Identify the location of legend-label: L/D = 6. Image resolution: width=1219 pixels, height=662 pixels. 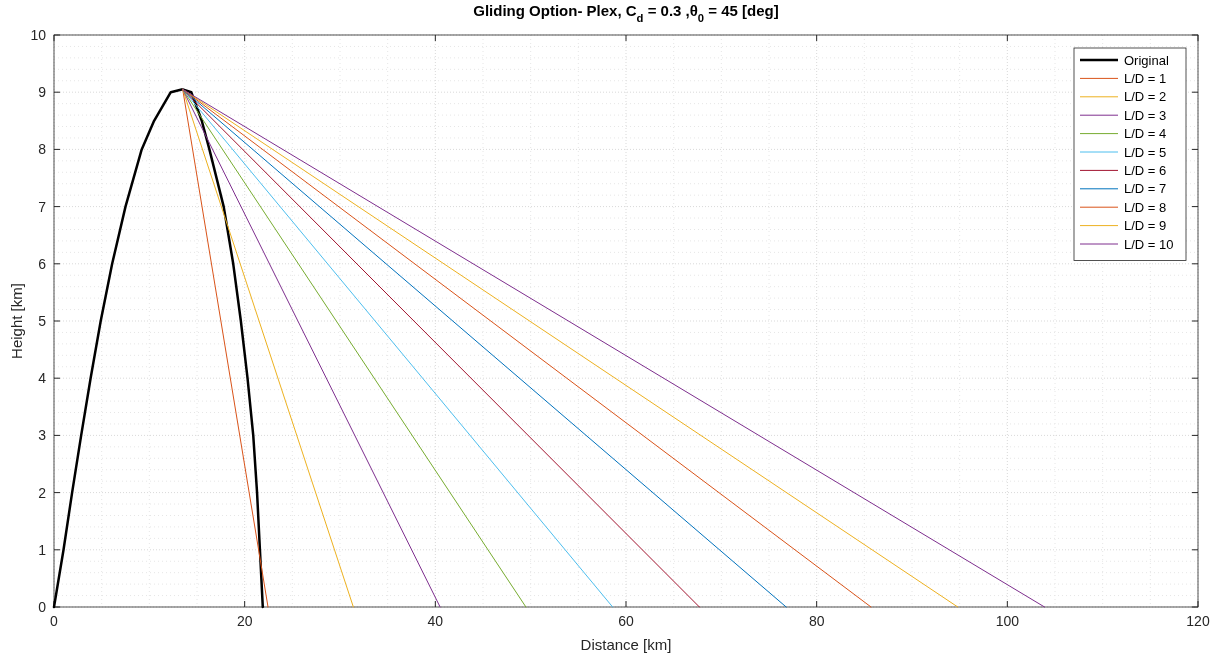
(1145, 170).